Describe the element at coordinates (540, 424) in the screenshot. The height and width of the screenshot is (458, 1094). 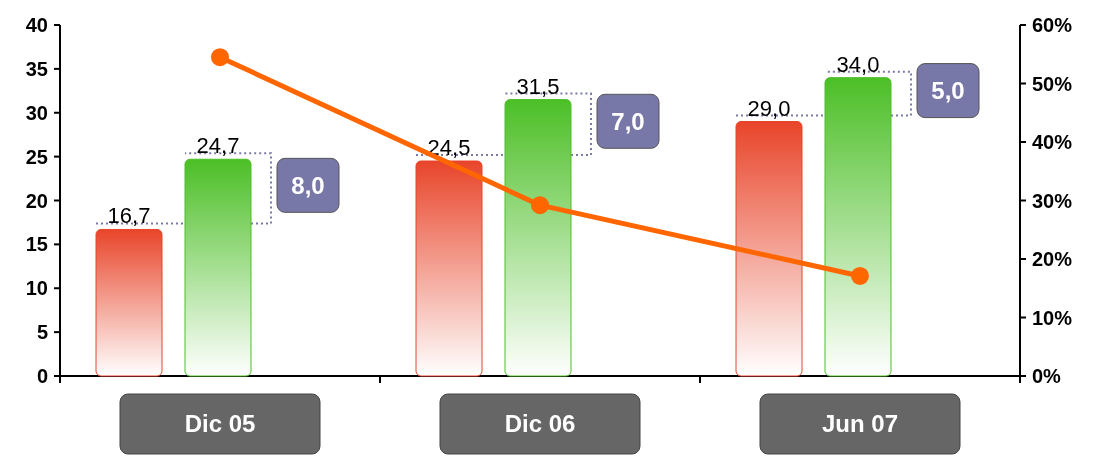
I see `x-tick-label: Dic 06` at that location.